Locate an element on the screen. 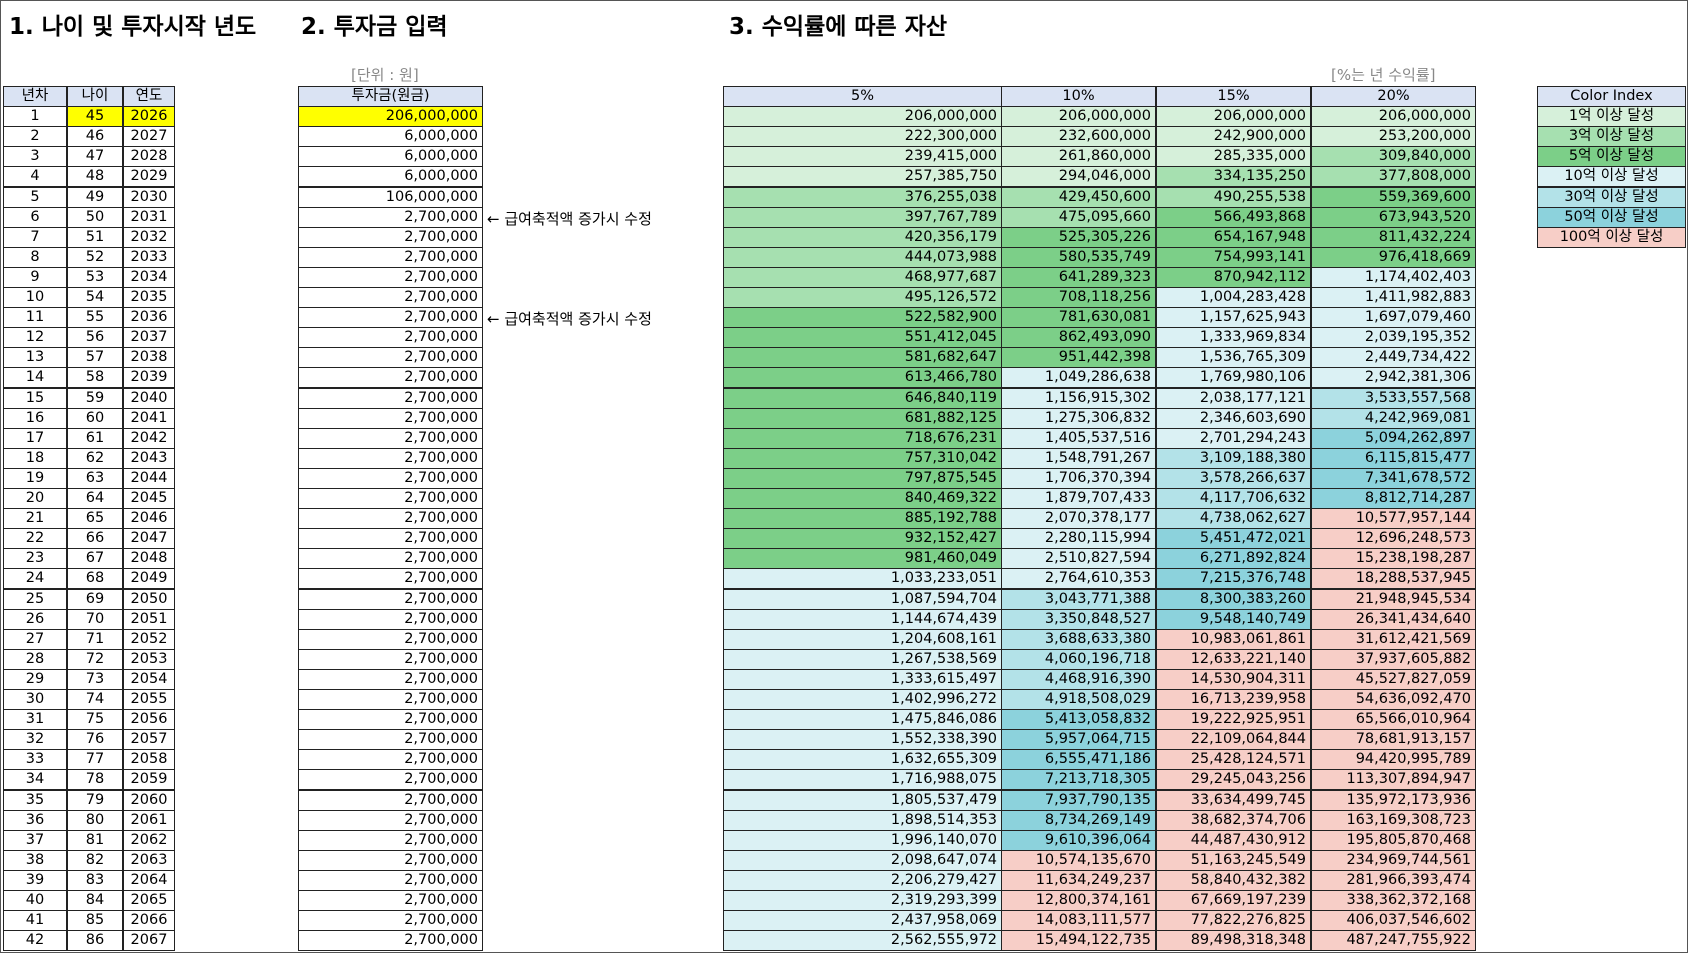 This screenshot has height=953, width=1688. asset-cell: 1,333,615,497 is located at coordinates (862, 679).